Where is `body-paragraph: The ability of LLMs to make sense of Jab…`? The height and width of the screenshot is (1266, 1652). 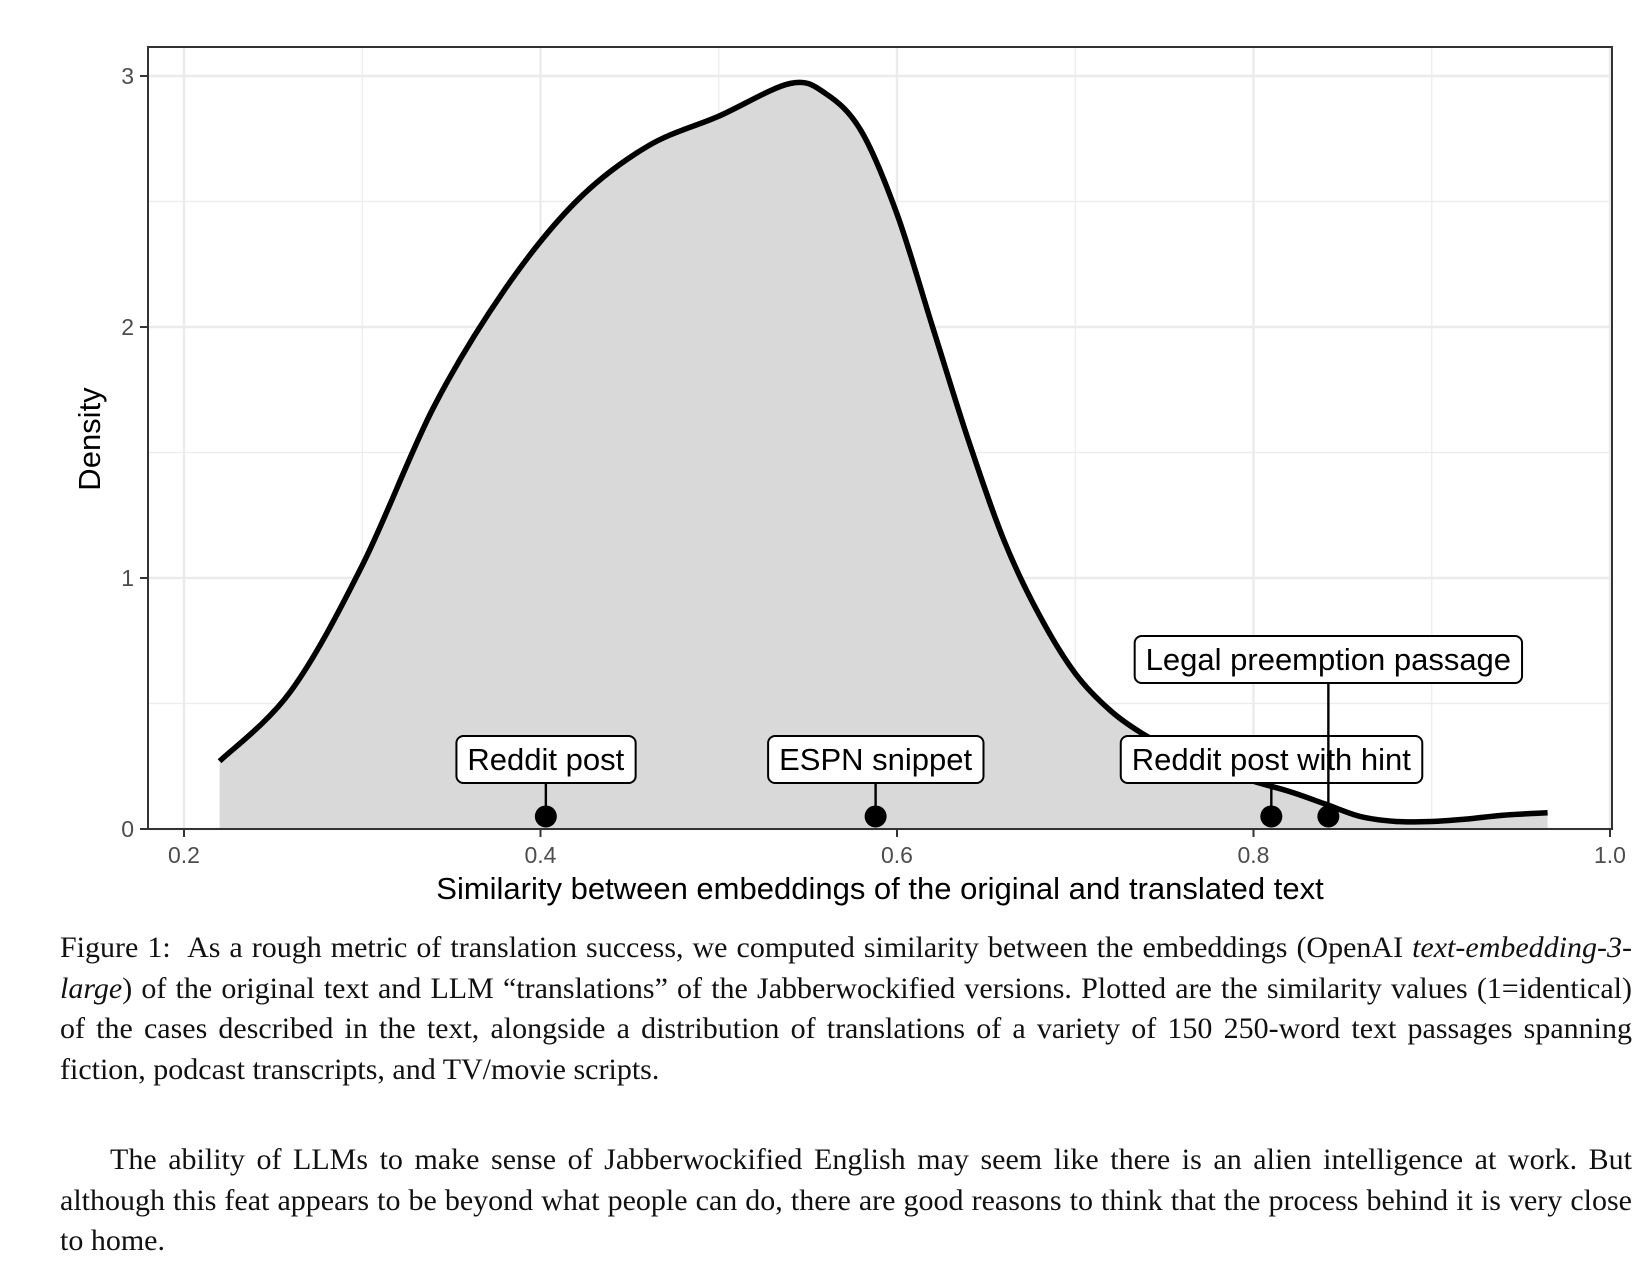
body-paragraph: The ability of LLMs to make sense of Jab… is located at coordinates (846, 1200).